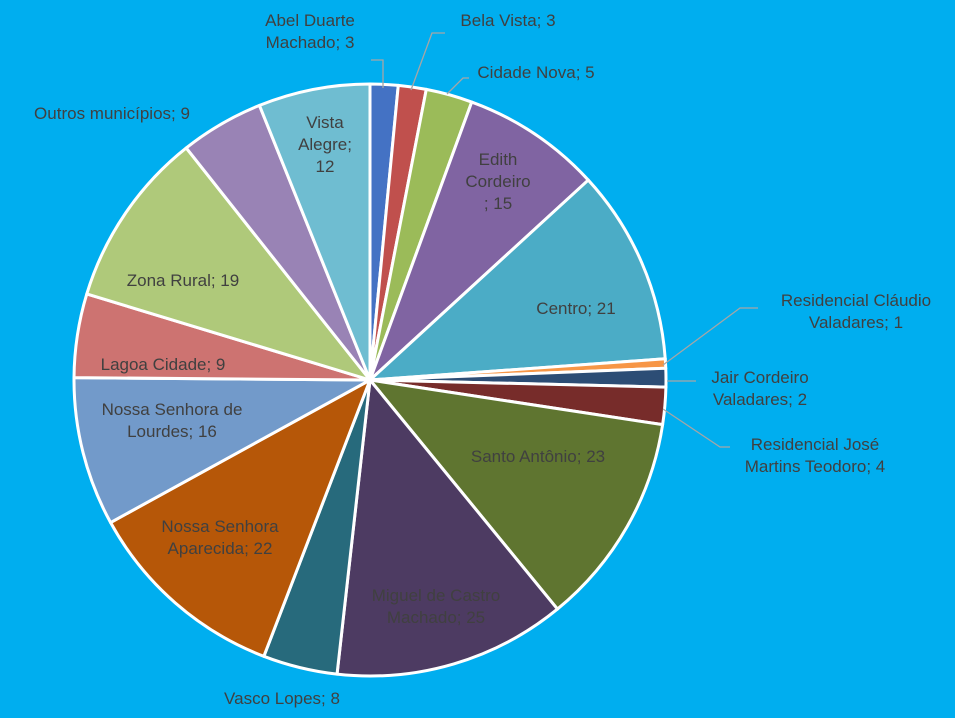 Image resolution: width=955 pixels, height=718 pixels. I want to click on data-label-line: Cidade Nova; 5, so click(535, 72).